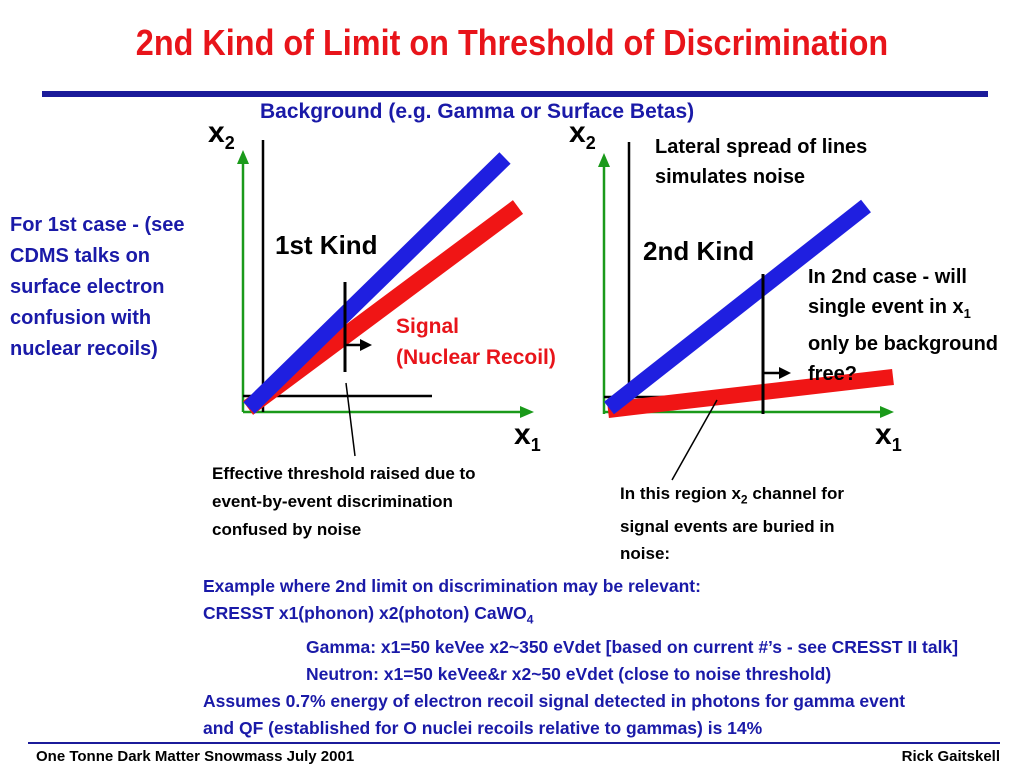 The width and height of the screenshot is (1024, 768). Describe the element at coordinates (80, 256) in the screenshot. I see `first-case-note-line: CDMS talks on` at that location.